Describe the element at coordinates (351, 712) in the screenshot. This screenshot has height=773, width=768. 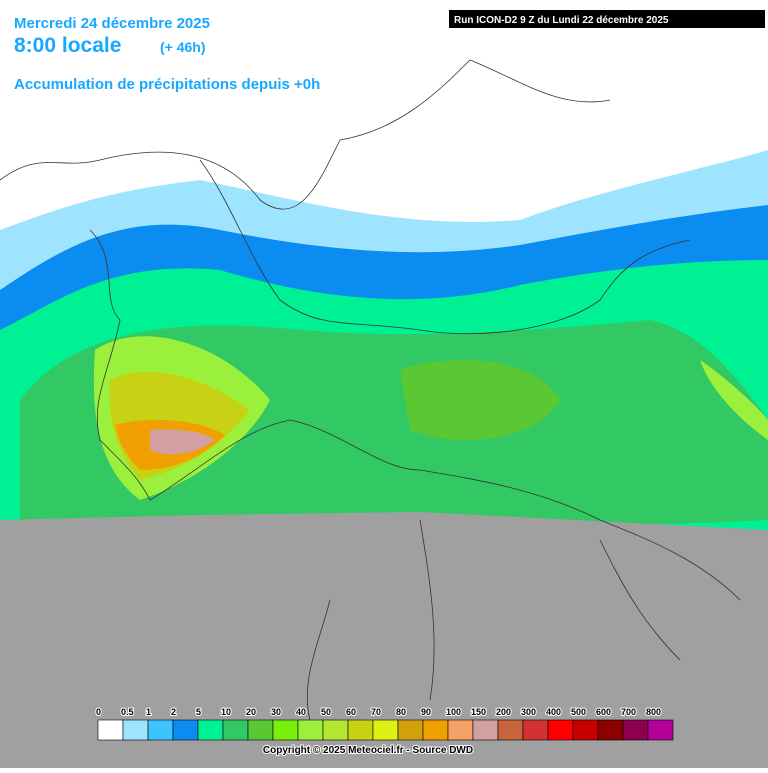
I see `legend-label: 60` at that location.